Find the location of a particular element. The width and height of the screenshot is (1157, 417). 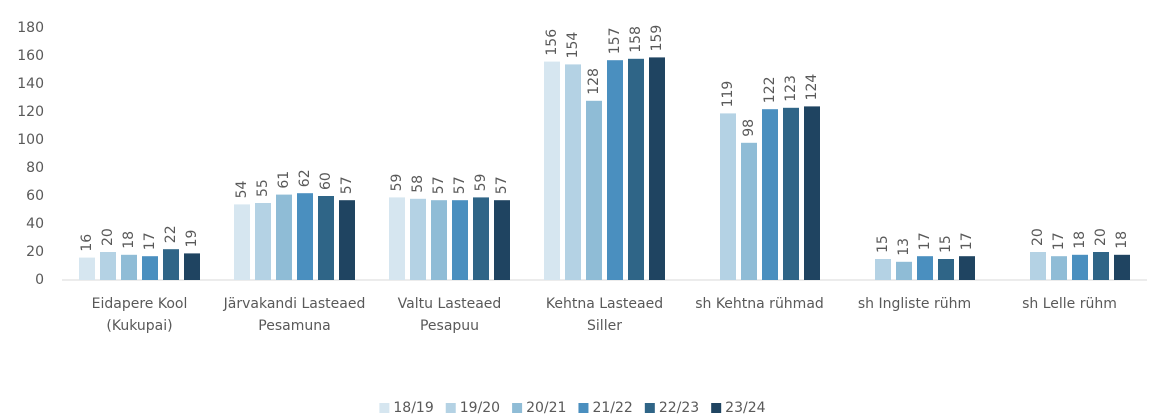

x-tick-label: sh Kehtna rühmad is located at coordinates (759, 304).